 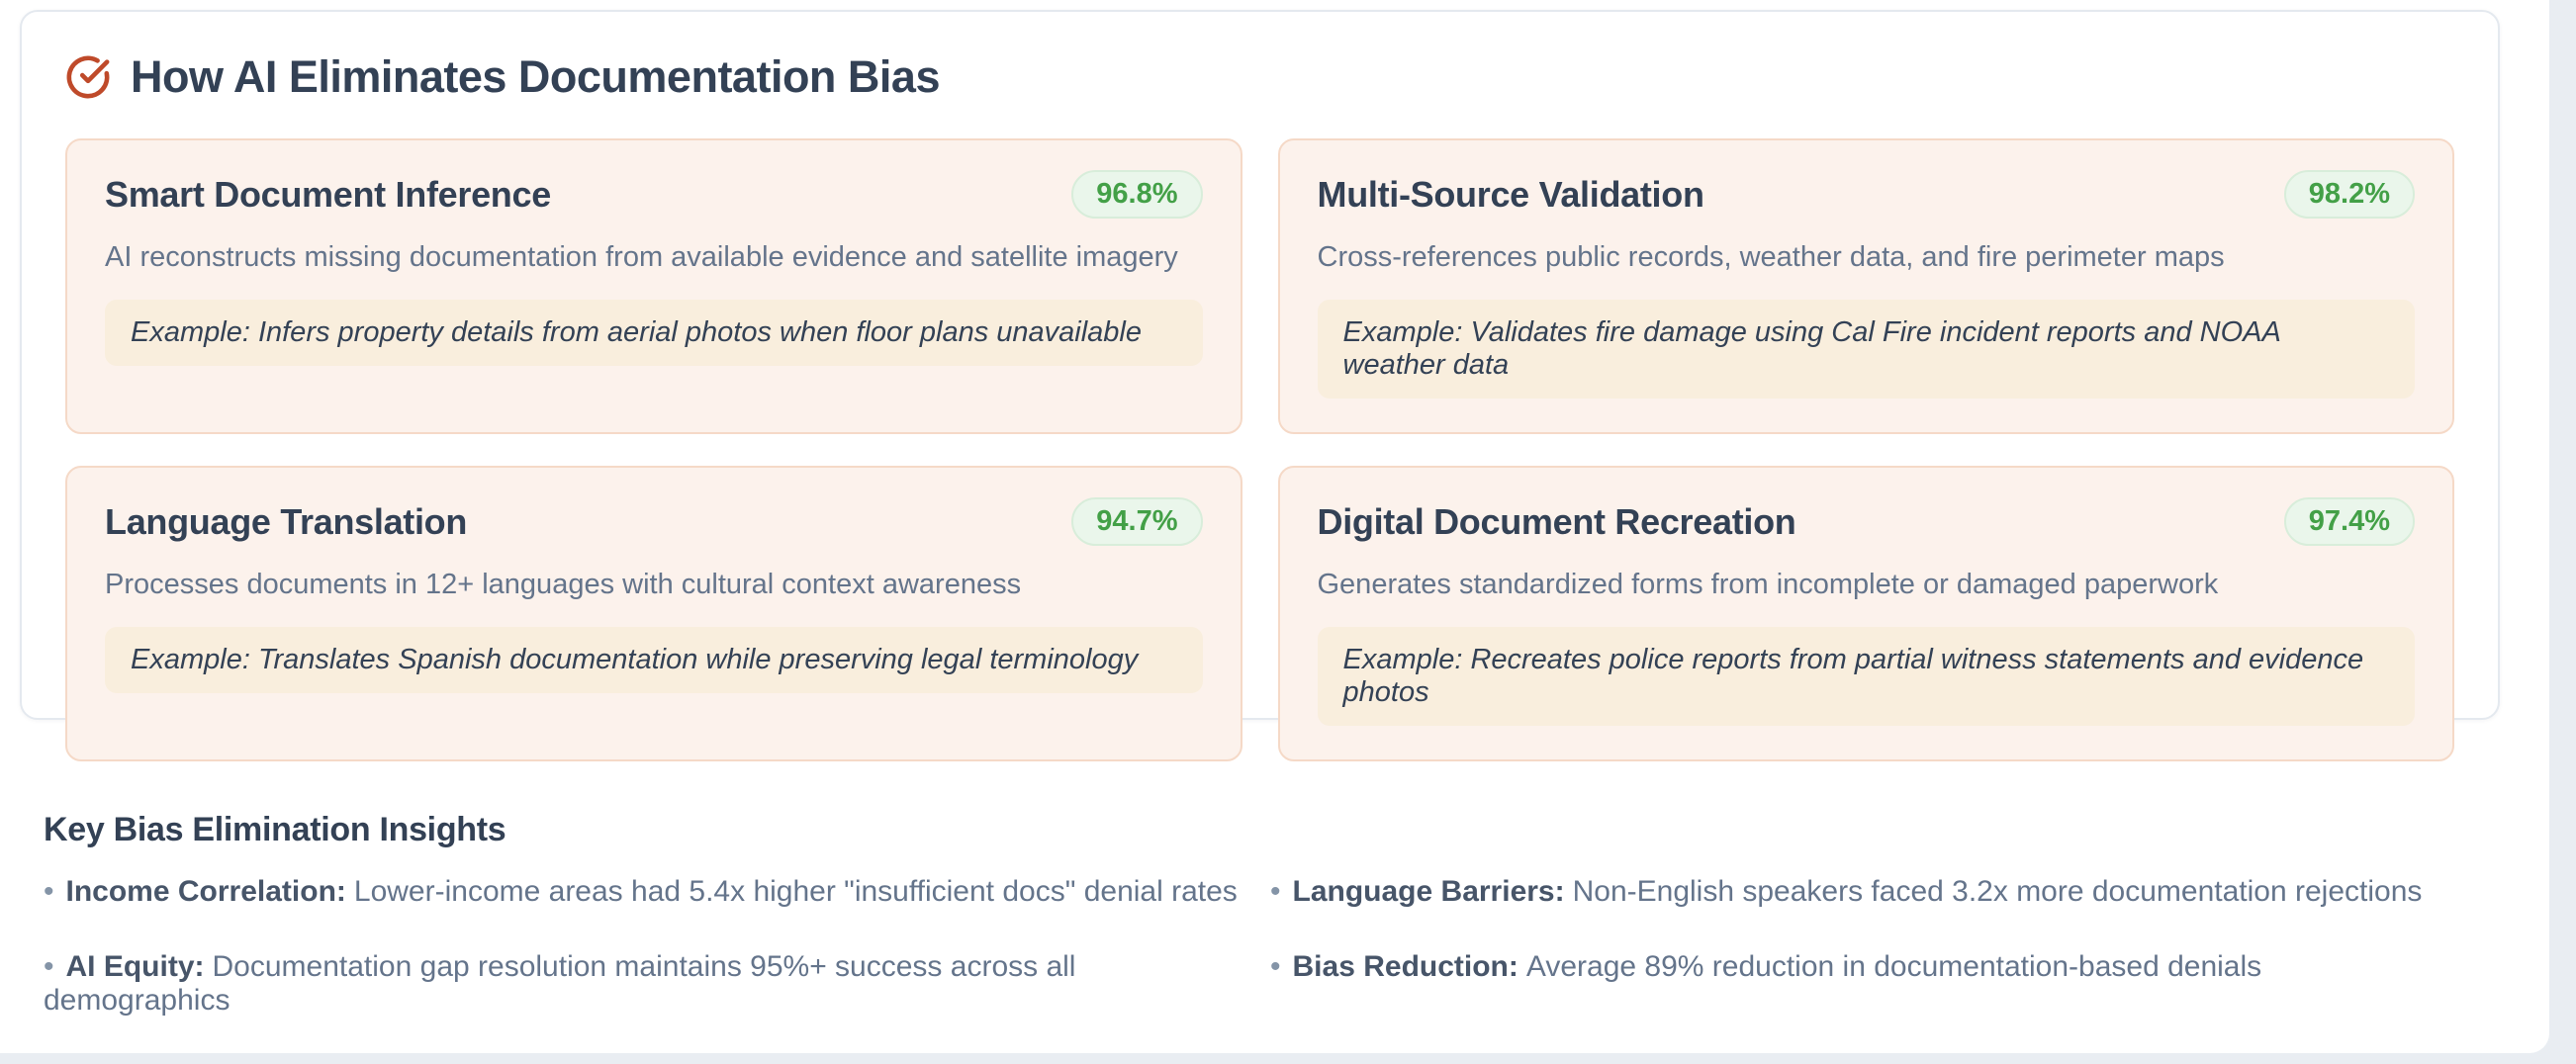 What do you see at coordinates (536, 76) in the screenshot?
I see `section-title: How AI Eliminates Documentation Bias` at bounding box center [536, 76].